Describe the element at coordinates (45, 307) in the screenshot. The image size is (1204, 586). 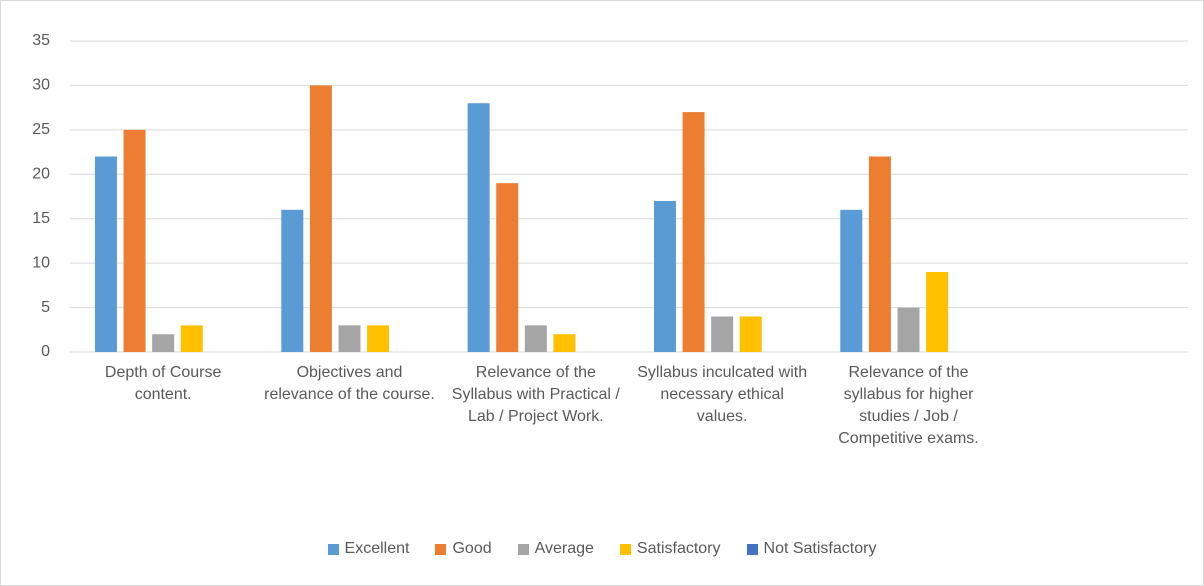
I see `y-tick-label: 5` at that location.